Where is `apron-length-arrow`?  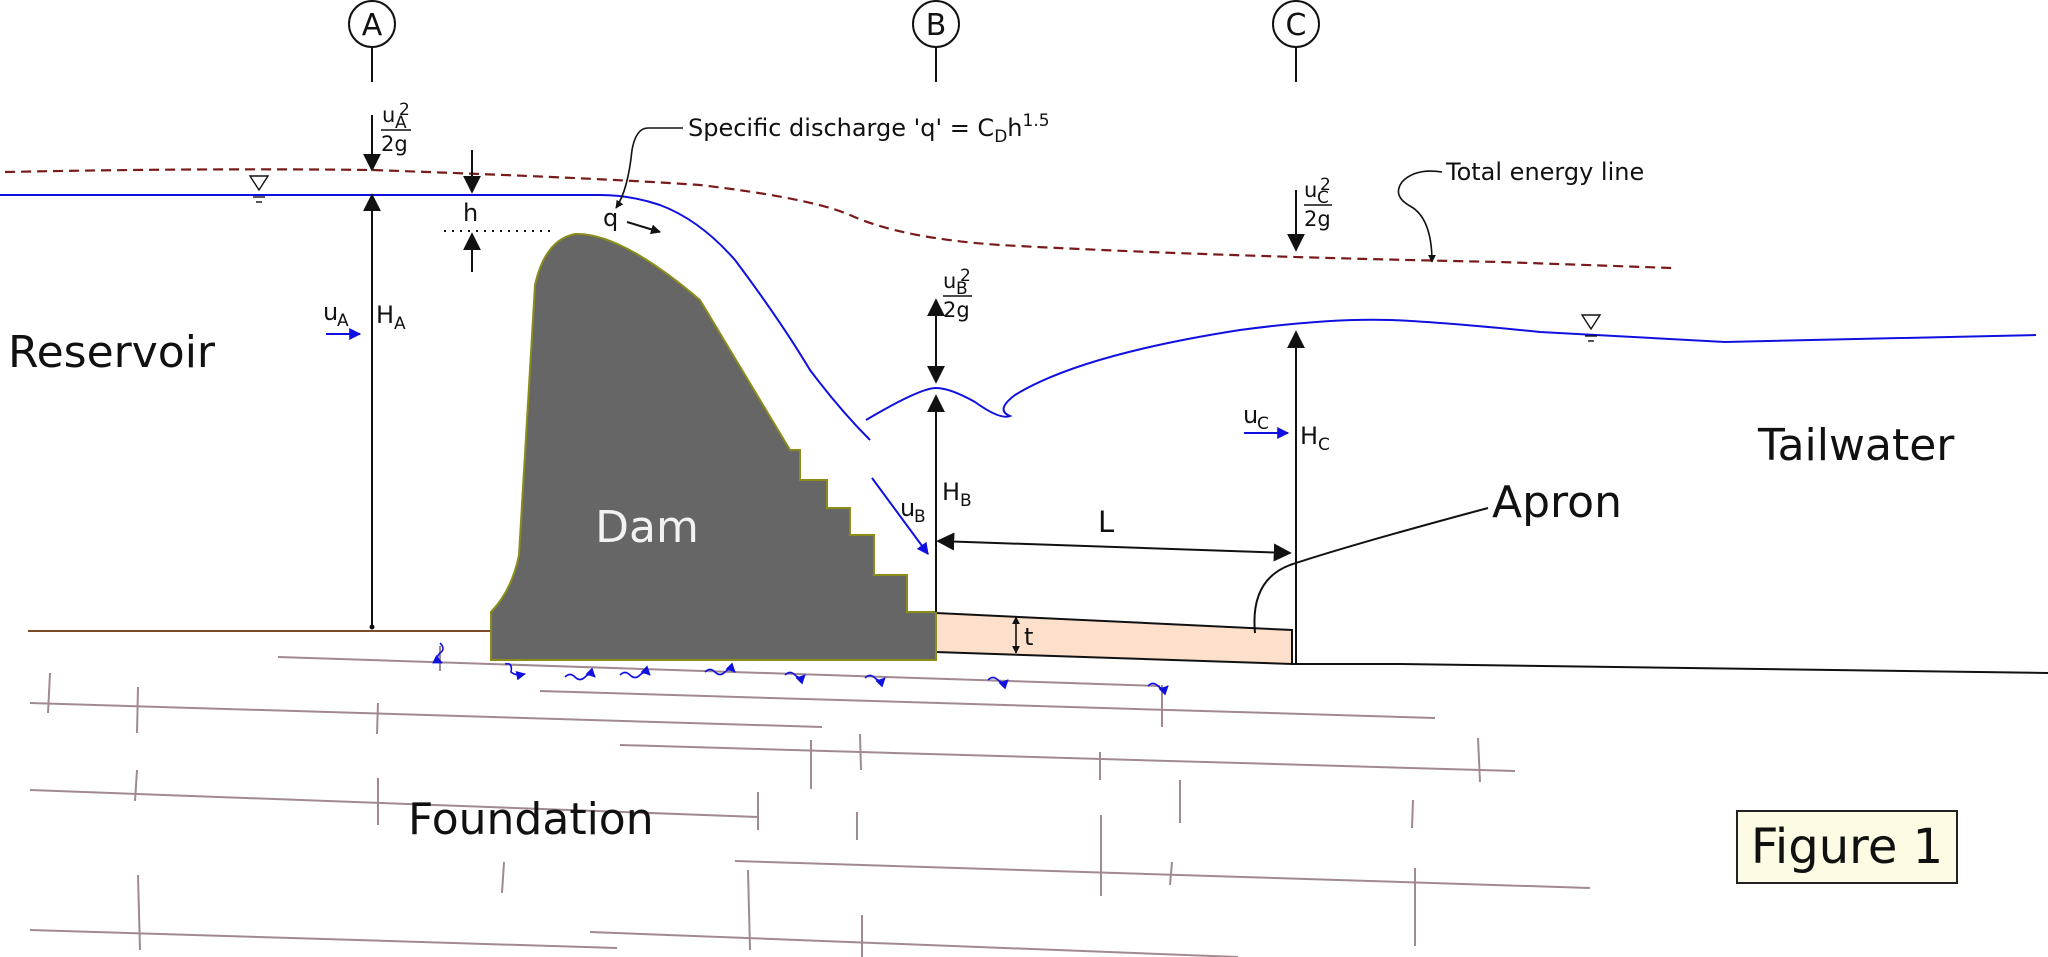 apron-length-arrow is located at coordinates (1114, 547).